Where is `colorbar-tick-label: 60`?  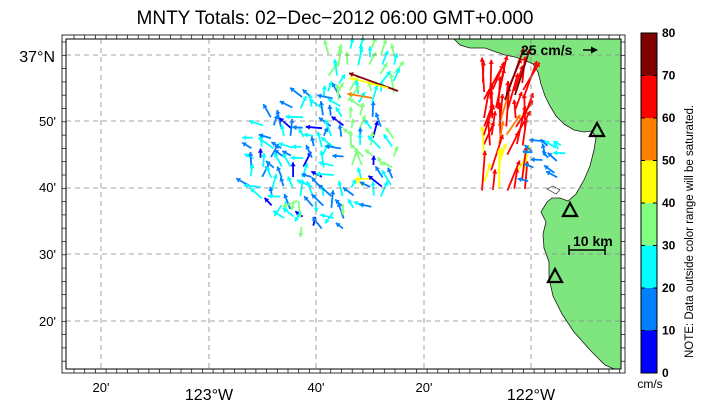 colorbar-tick-label: 60 is located at coordinates (669, 118).